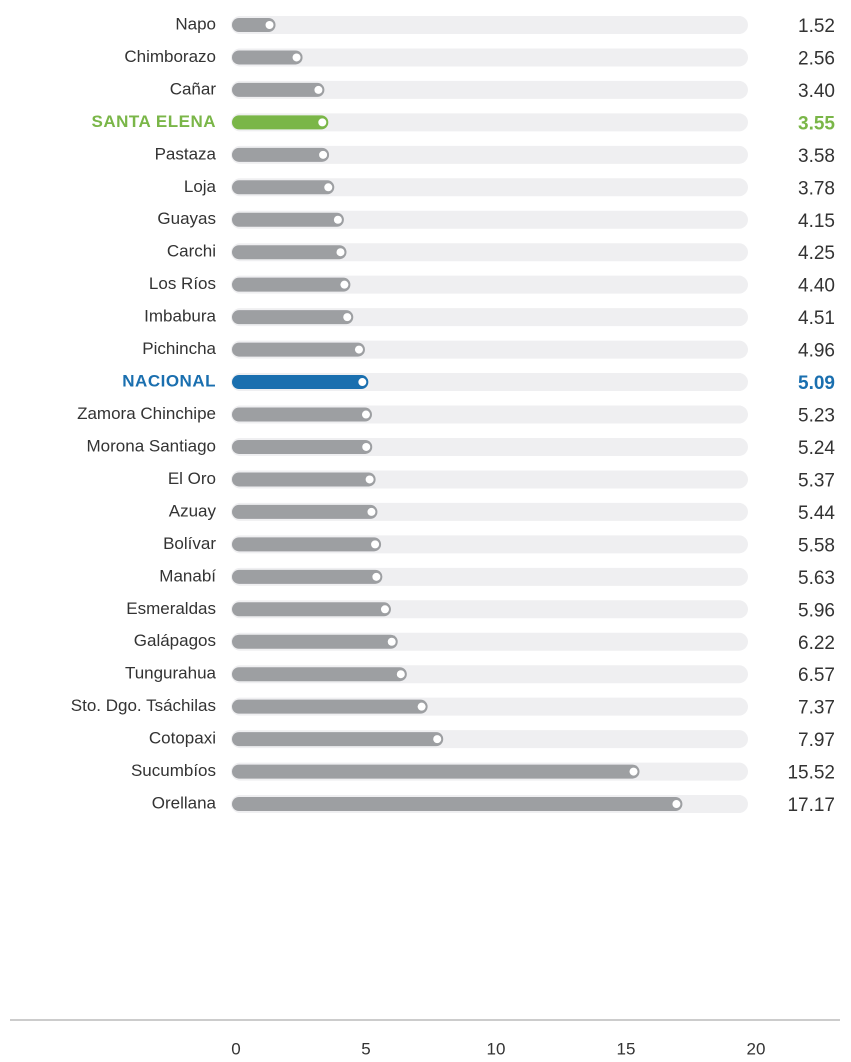 The height and width of the screenshot is (1062, 851). Describe the element at coordinates (816, 26) in the screenshot. I see `value-label: 1.52` at that location.